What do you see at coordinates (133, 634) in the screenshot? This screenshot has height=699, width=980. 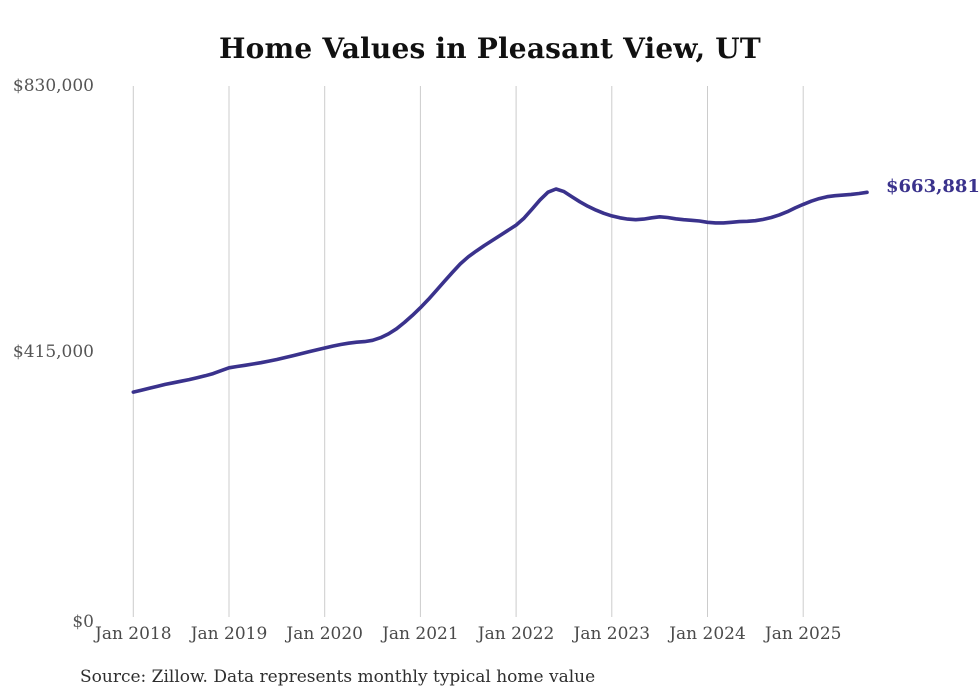 I see `x-tick-label: Jan 2018` at bounding box center [133, 634].